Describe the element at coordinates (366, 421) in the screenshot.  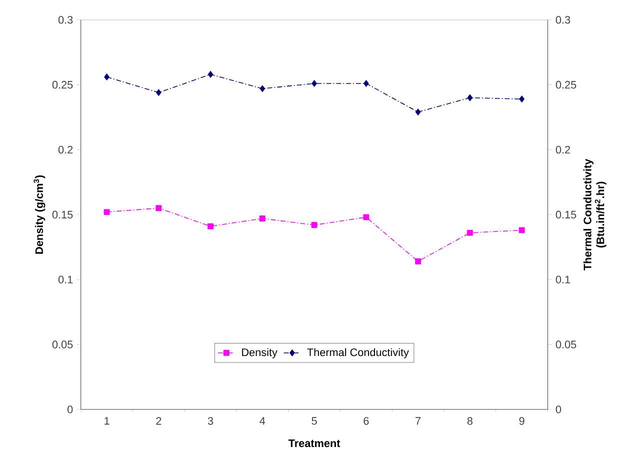
I see `x-tick-label: 6` at that location.